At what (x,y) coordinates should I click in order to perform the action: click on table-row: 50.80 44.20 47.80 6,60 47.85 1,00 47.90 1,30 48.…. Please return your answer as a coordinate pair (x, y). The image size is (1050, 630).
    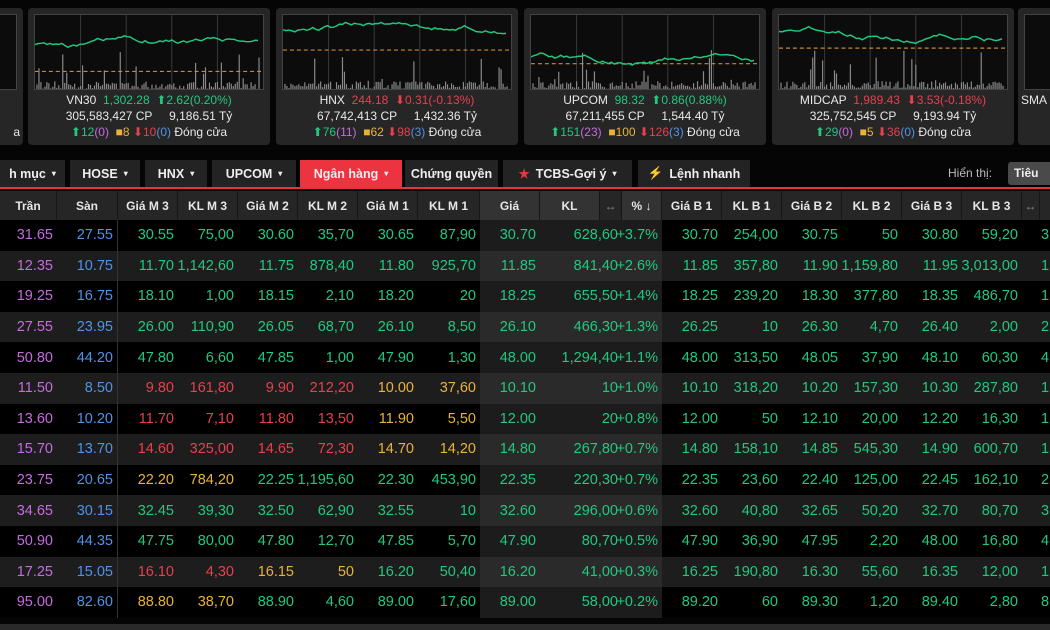
    Looking at the image, I should click on (525, 357).